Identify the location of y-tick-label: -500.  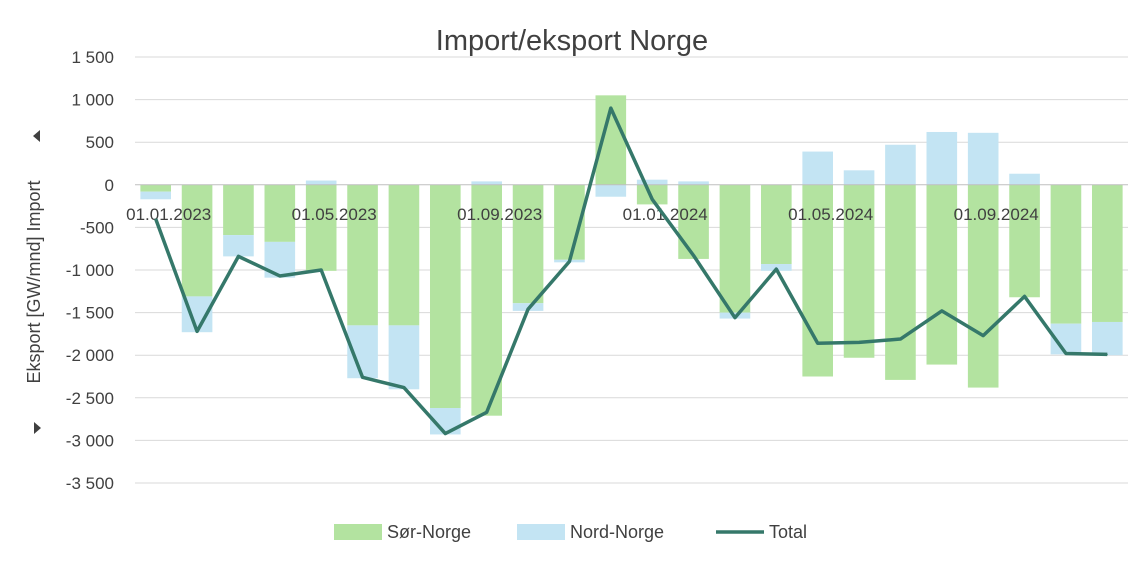
(97, 227).